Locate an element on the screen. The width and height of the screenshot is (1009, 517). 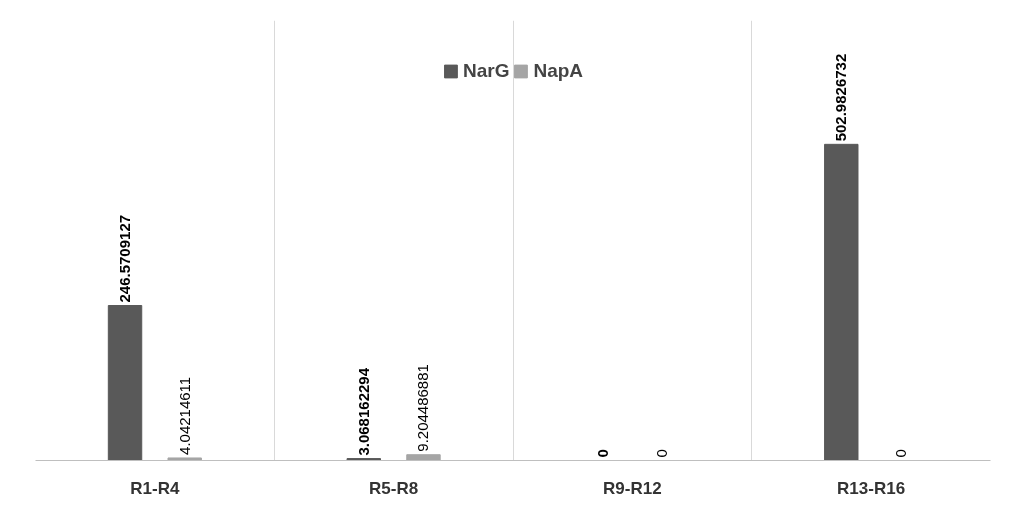
data-label: 4.04214611 is located at coordinates (184, 415).